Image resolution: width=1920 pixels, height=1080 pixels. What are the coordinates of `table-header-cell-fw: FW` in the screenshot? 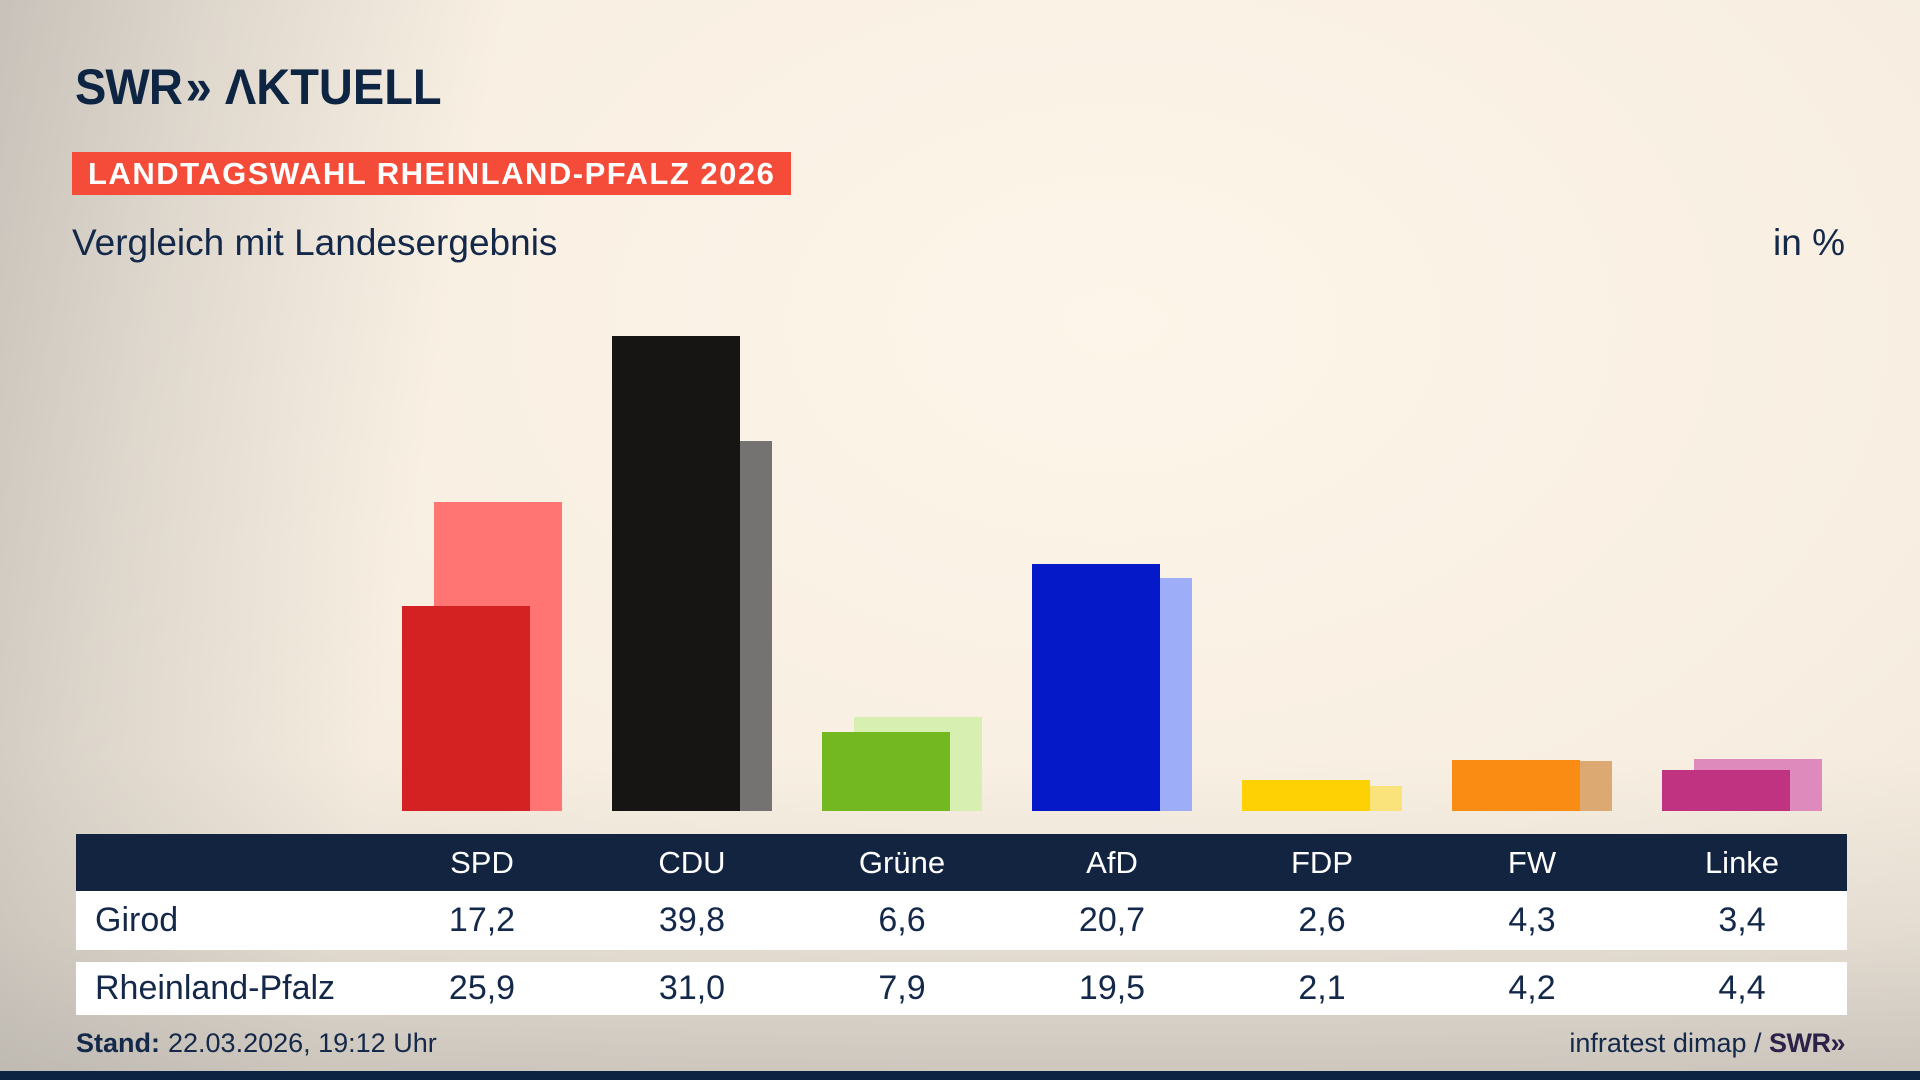 It's located at (1532, 862).